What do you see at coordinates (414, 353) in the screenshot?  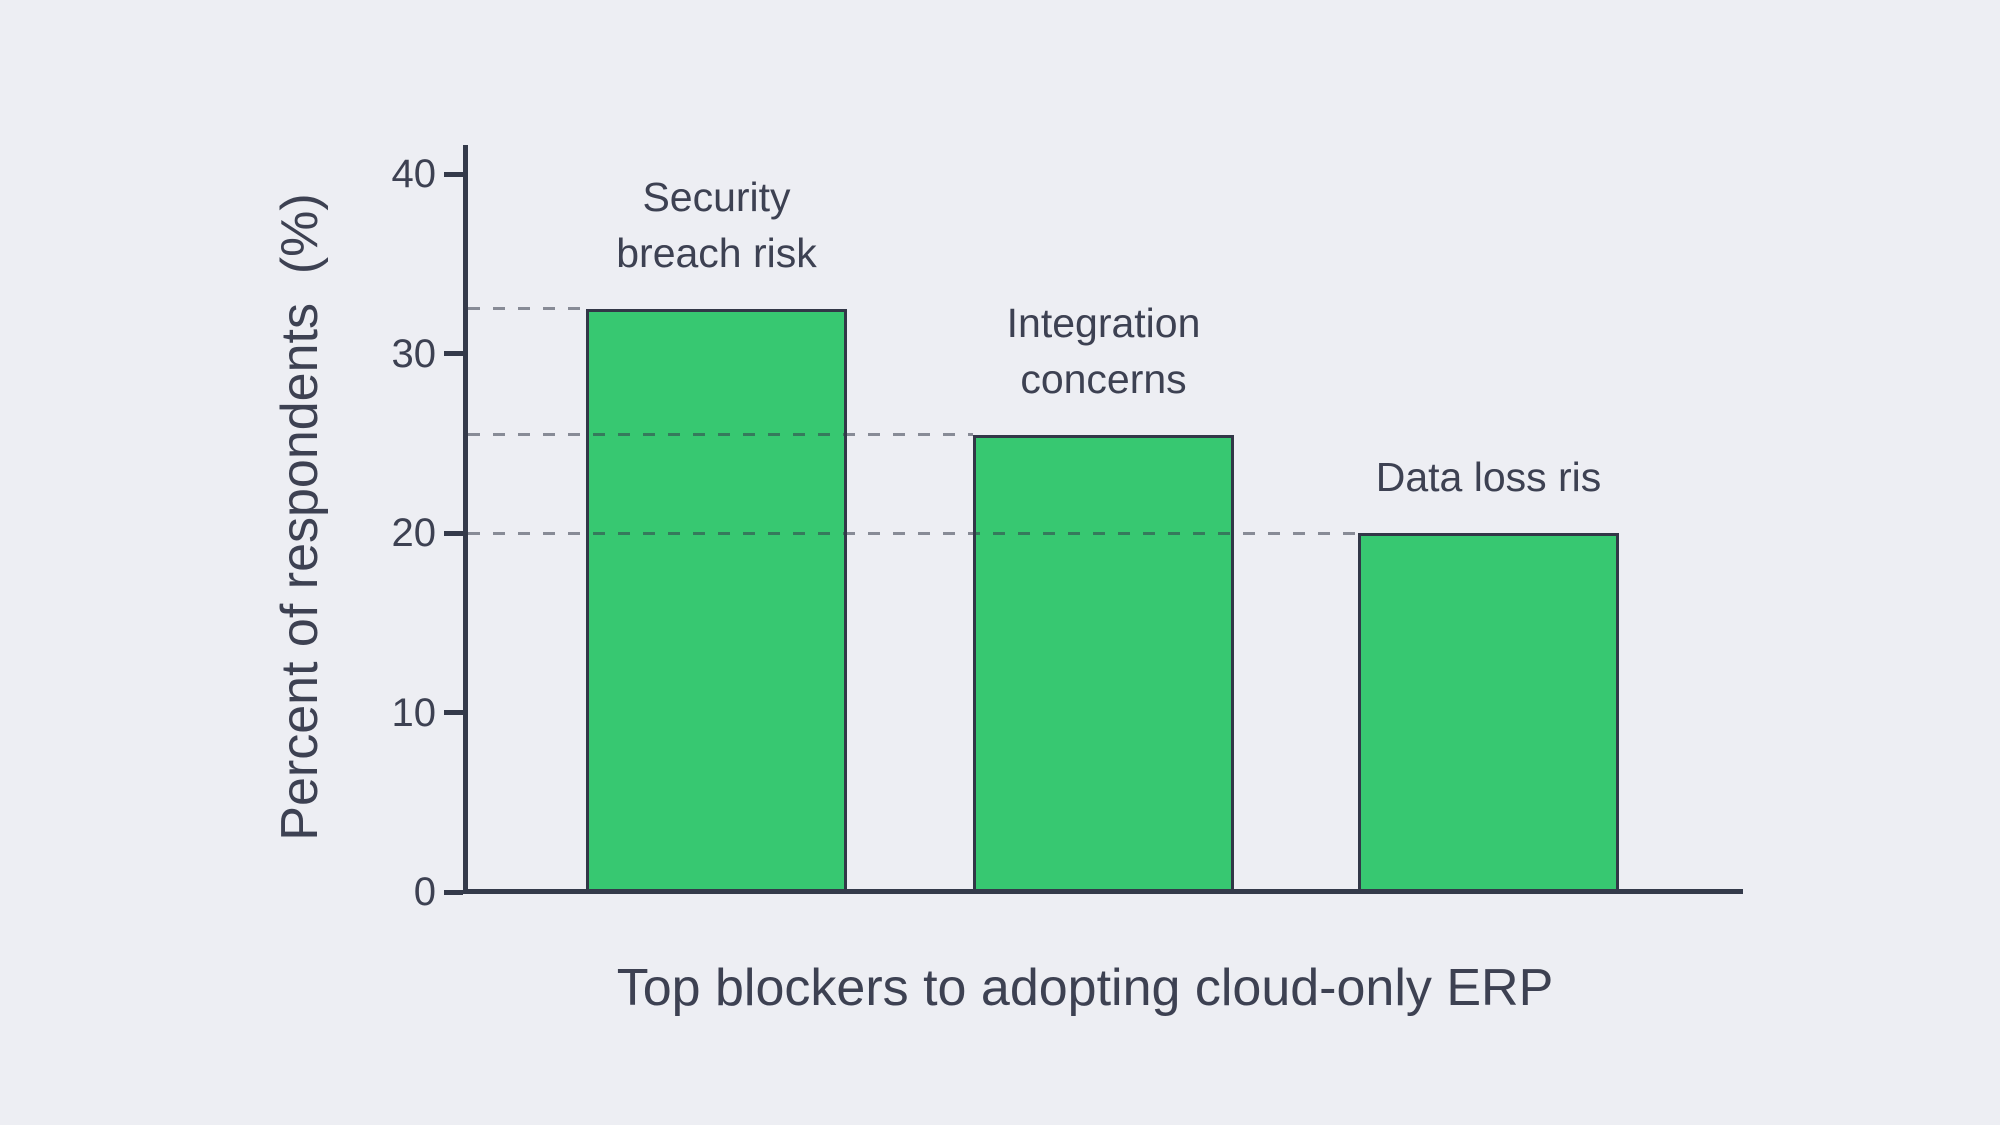 I see `y-tick-label: 30` at bounding box center [414, 353].